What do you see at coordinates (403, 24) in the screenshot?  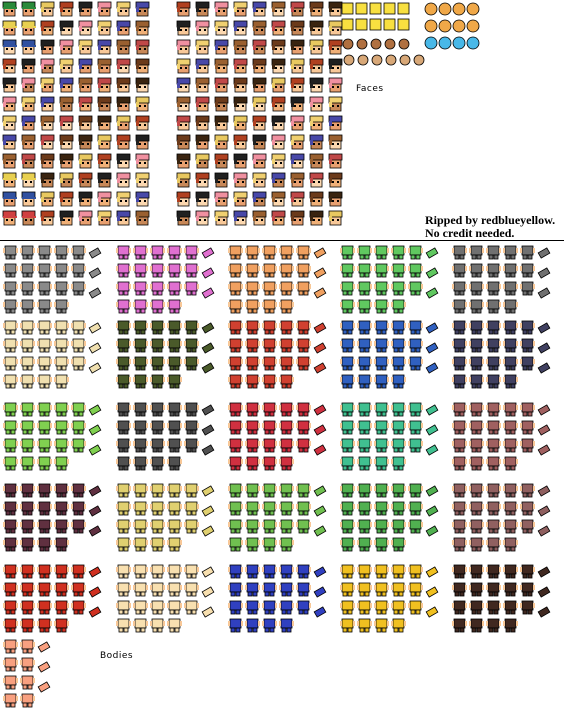 I see `block-icon` at bounding box center [403, 24].